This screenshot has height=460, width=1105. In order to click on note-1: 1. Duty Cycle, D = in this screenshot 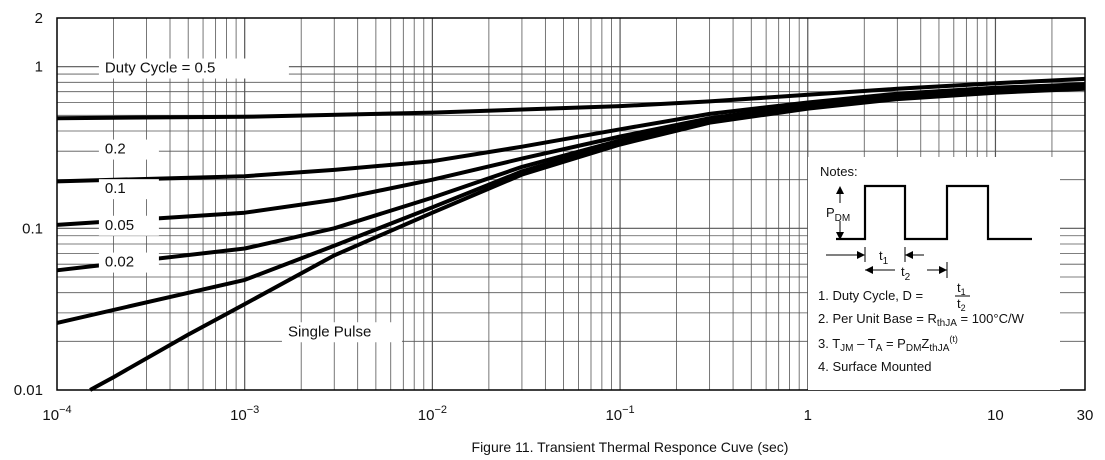, I will do `click(870, 295)`.